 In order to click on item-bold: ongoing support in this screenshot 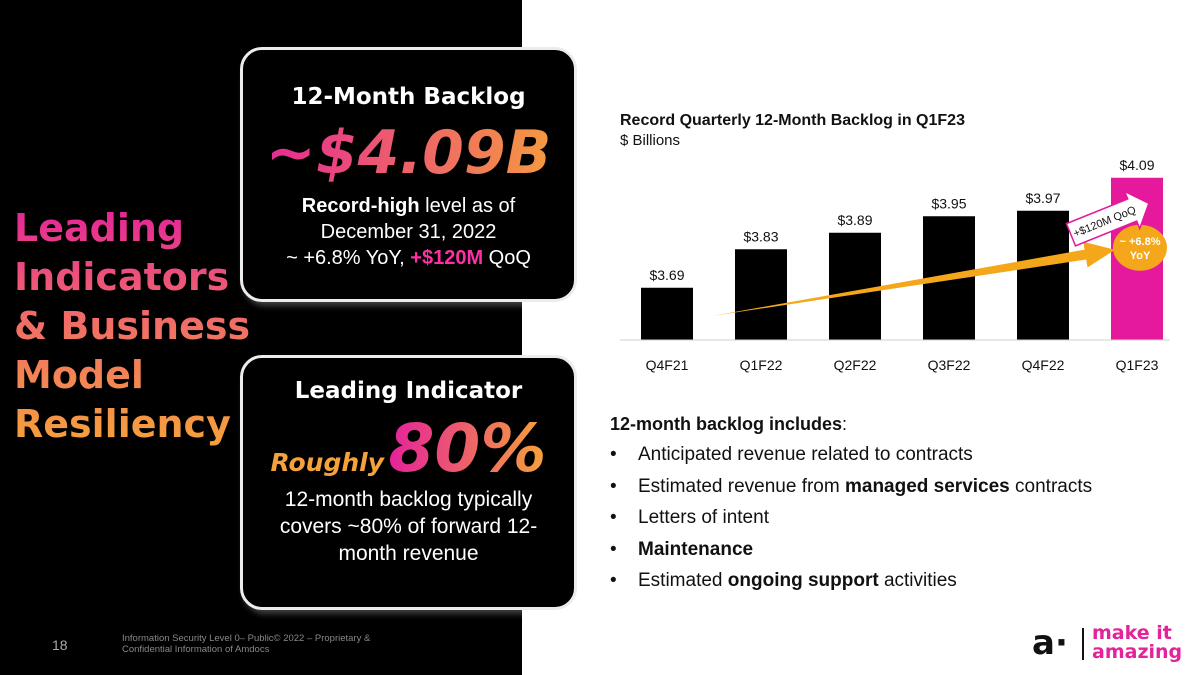, I will do `click(803, 580)`.